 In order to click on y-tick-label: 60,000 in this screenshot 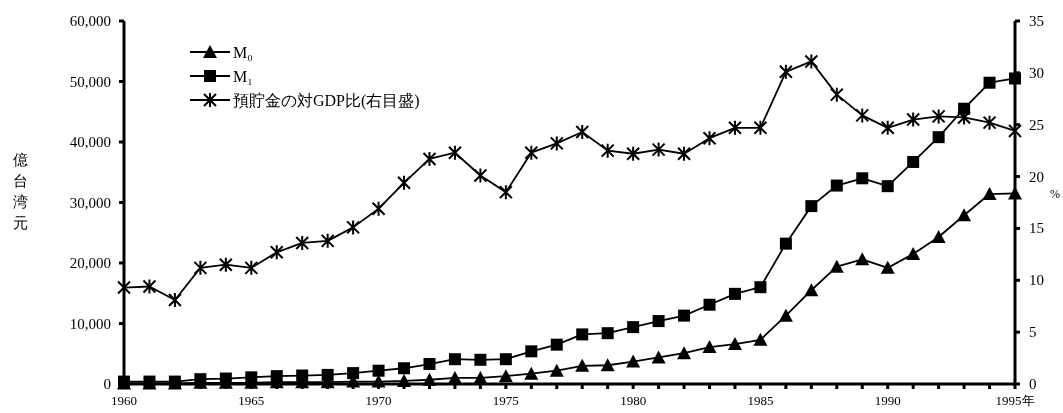, I will do `click(90, 21)`.